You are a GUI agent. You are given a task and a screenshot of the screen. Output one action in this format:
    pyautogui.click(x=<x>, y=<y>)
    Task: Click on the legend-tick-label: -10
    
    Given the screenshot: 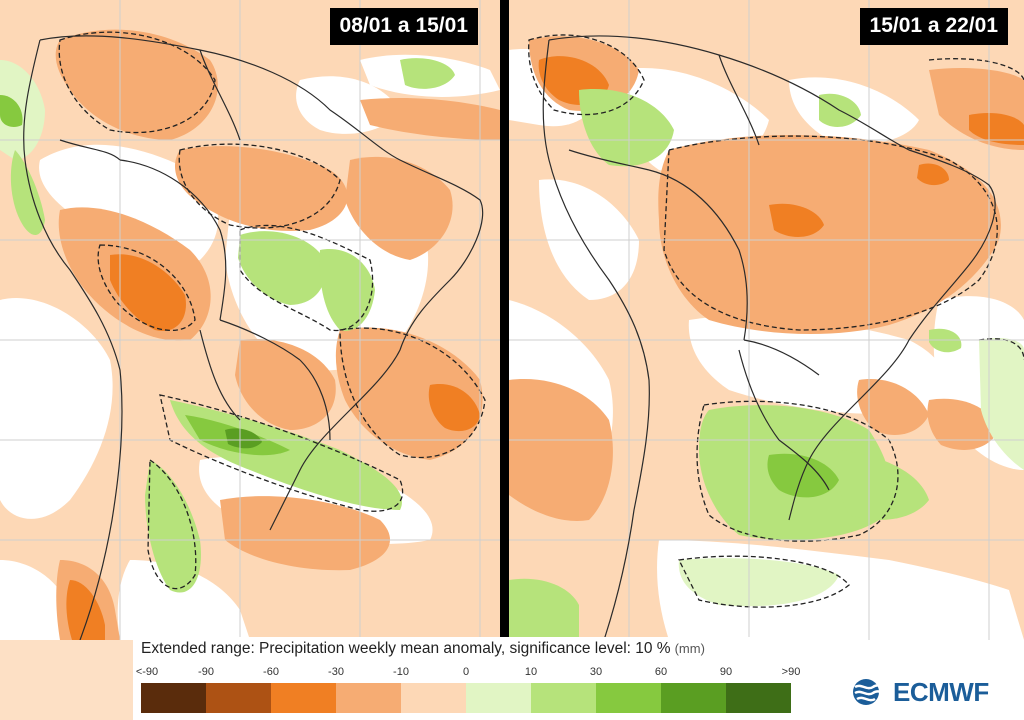 What is the action you would take?
    pyautogui.click(x=401, y=672)
    